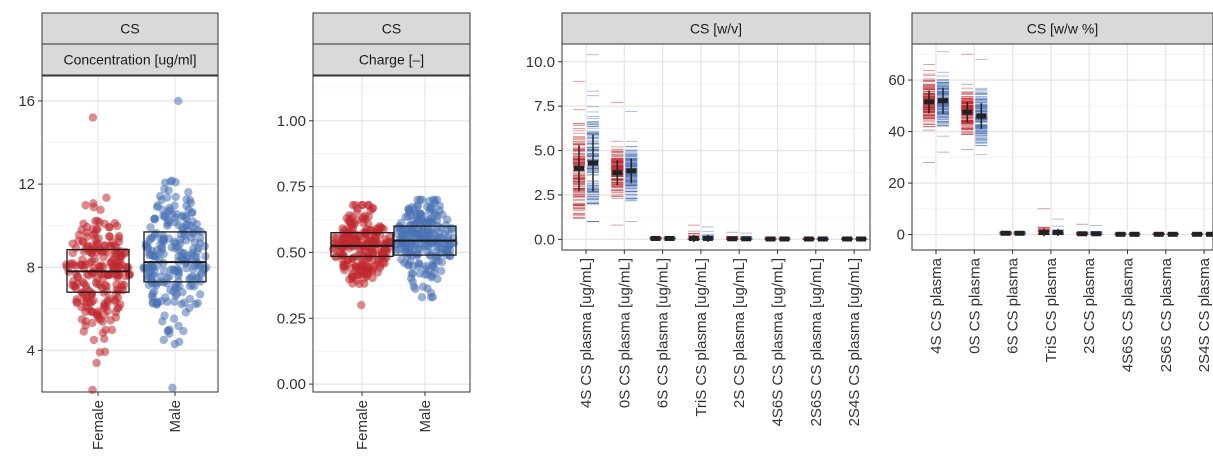  What do you see at coordinates (291, 318) in the screenshot?
I see `y-tick-label: 0.25` at bounding box center [291, 318].